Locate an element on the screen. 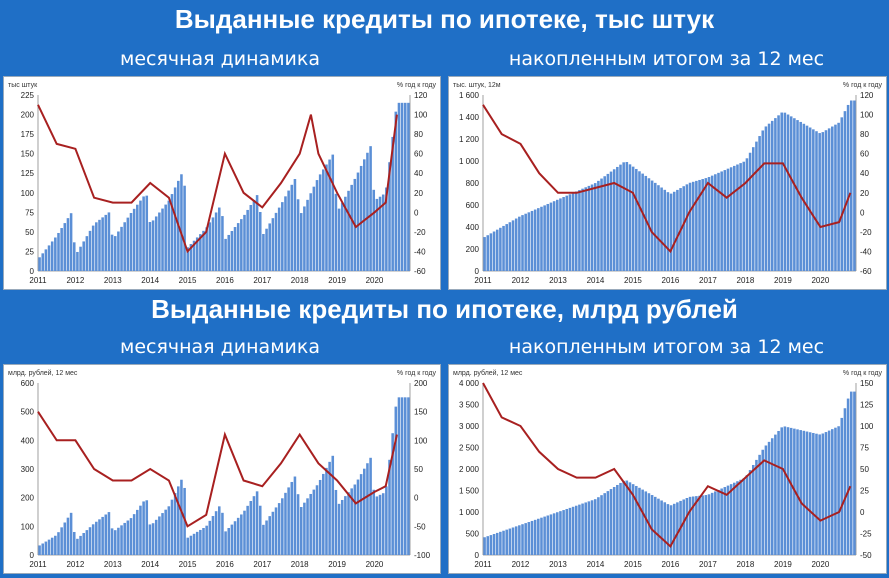 The height and width of the screenshot is (578, 889). y-tick-label: 300 is located at coordinates (28, 469).